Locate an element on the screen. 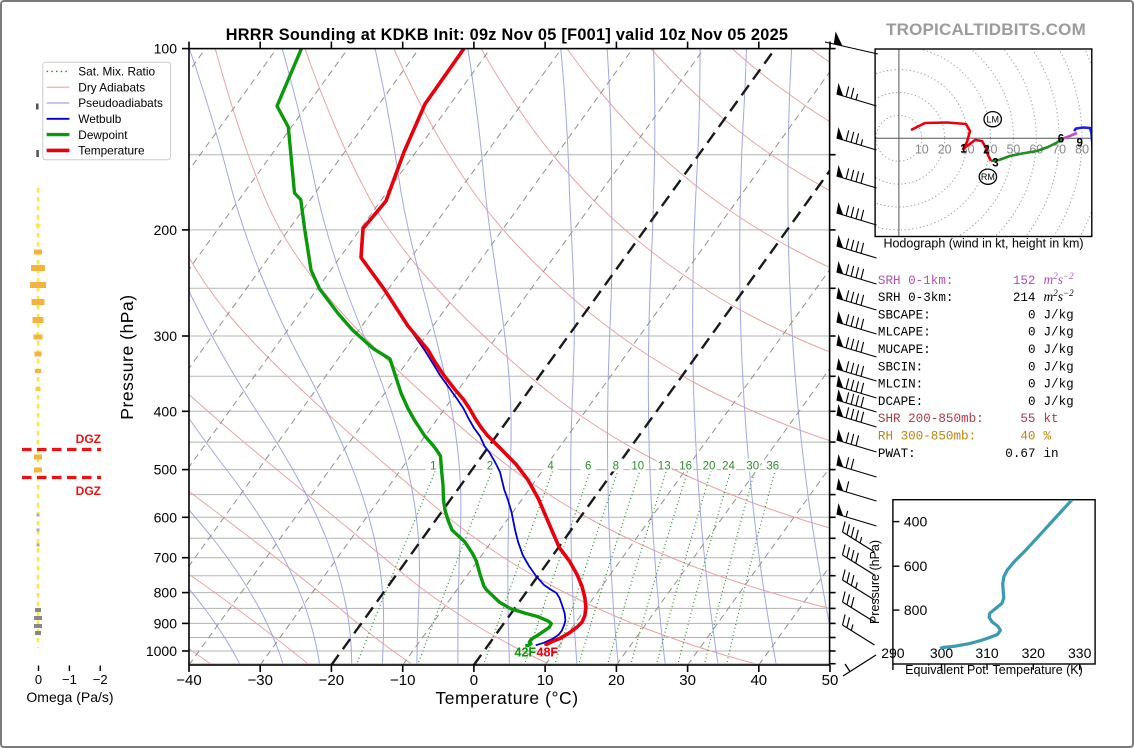  svg-text: −2 is located at coordinates (100, 679).